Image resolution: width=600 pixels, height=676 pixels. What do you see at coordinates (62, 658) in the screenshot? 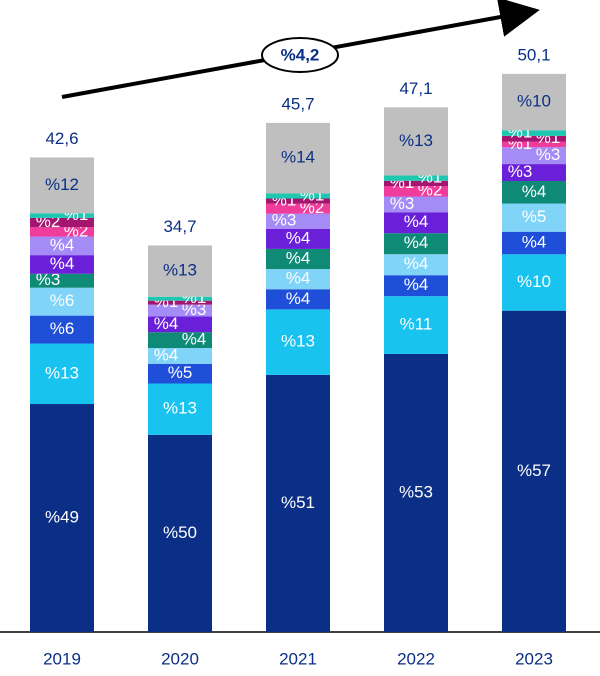
I see `x-tick-label: 2019` at bounding box center [62, 658].